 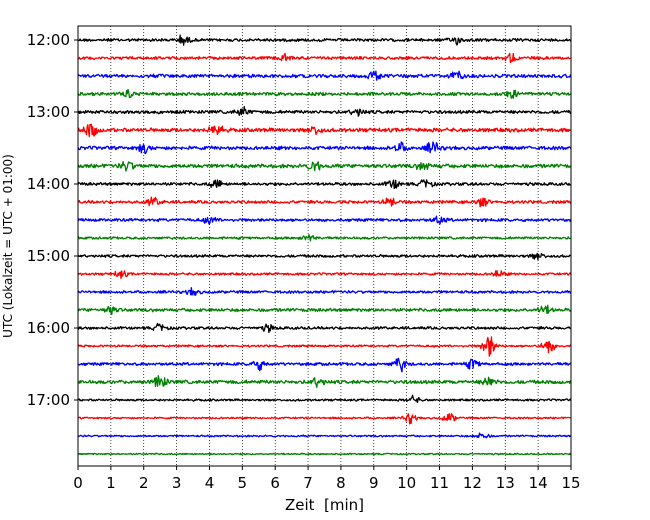 I want to click on x-tick-label: 10, so click(x=406, y=483).